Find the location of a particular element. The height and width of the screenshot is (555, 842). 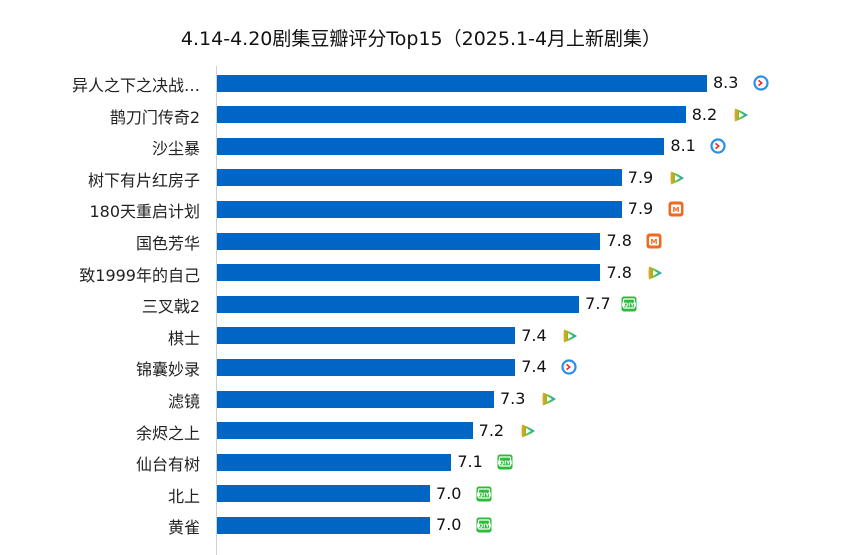

category-label: 三叉戟2 is located at coordinates (170, 307).